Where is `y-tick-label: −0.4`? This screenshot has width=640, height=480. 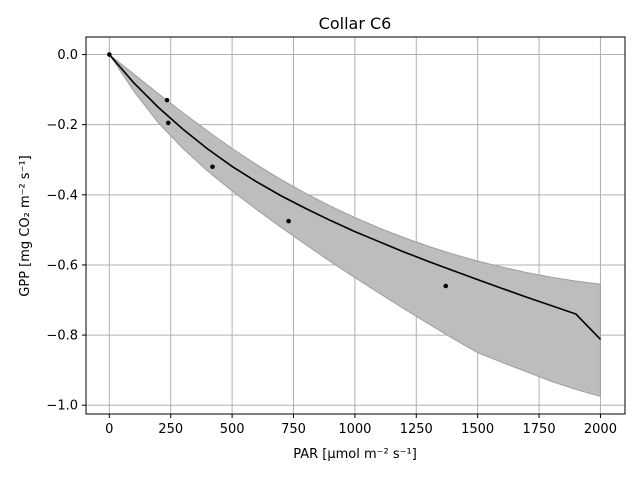 y-tick-label: −0.4 is located at coordinates (62, 195).